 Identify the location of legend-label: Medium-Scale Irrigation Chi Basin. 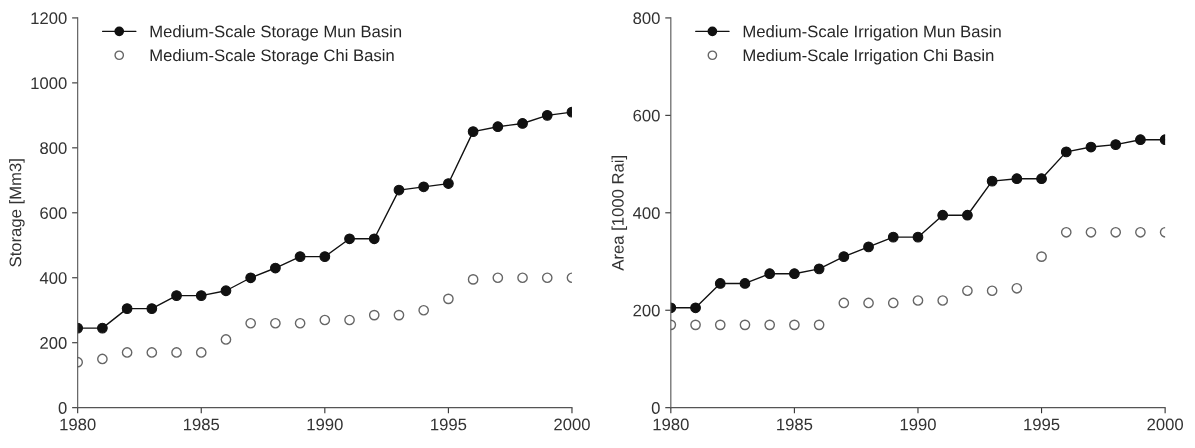
(868, 56).